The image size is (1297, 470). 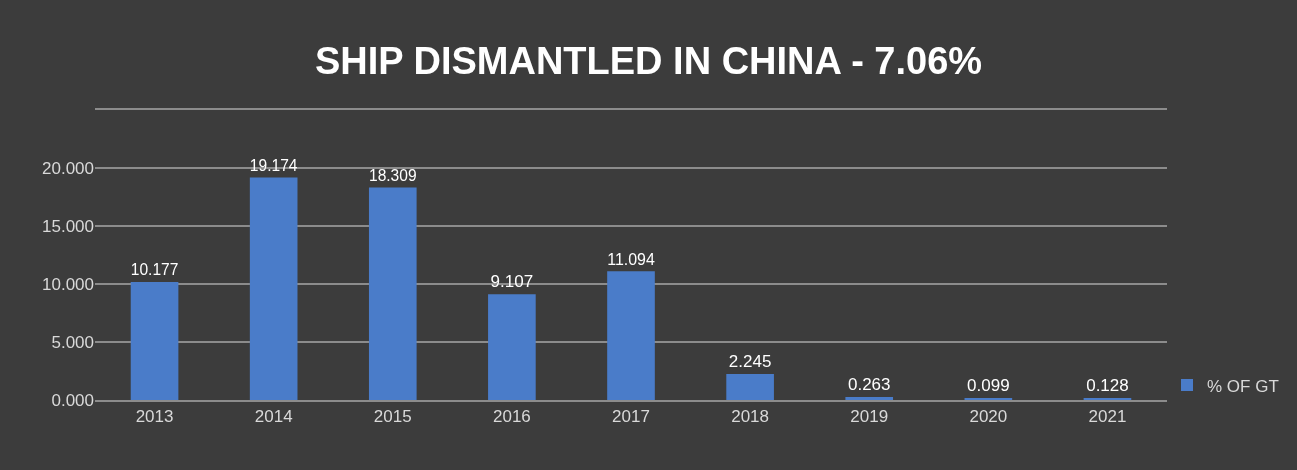 I want to click on legend-label: % OF GT, so click(x=1243, y=386).